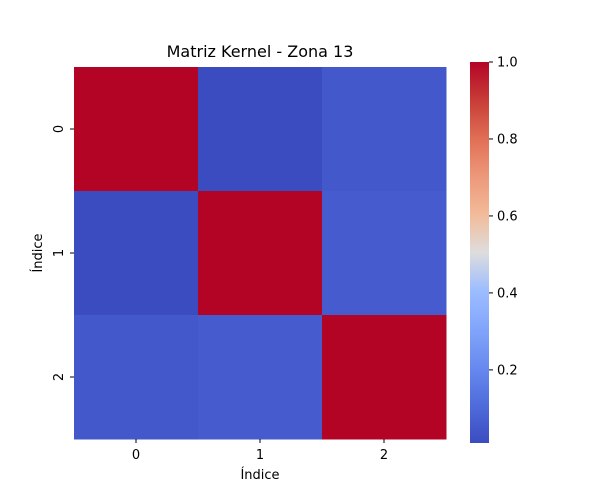 This screenshot has width=600, height=504. I want to click on colorbar-tick-label: 0.4, so click(507, 293).